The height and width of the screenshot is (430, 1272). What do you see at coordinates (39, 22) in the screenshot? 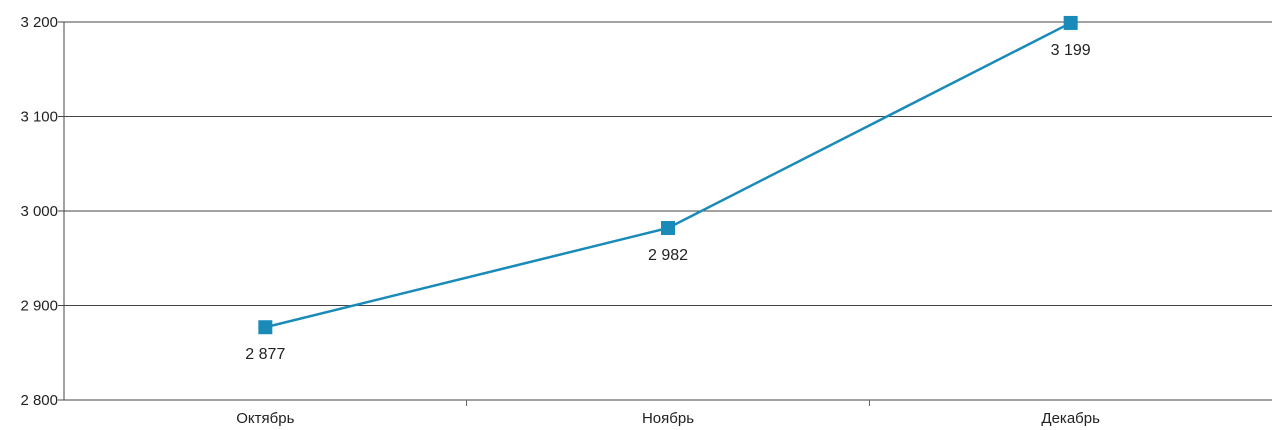
I see `y-tick-label-3200: 3 200` at bounding box center [39, 22].